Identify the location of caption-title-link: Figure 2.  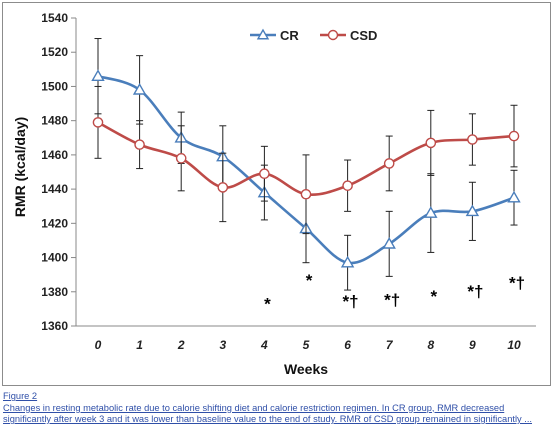
(20, 396).